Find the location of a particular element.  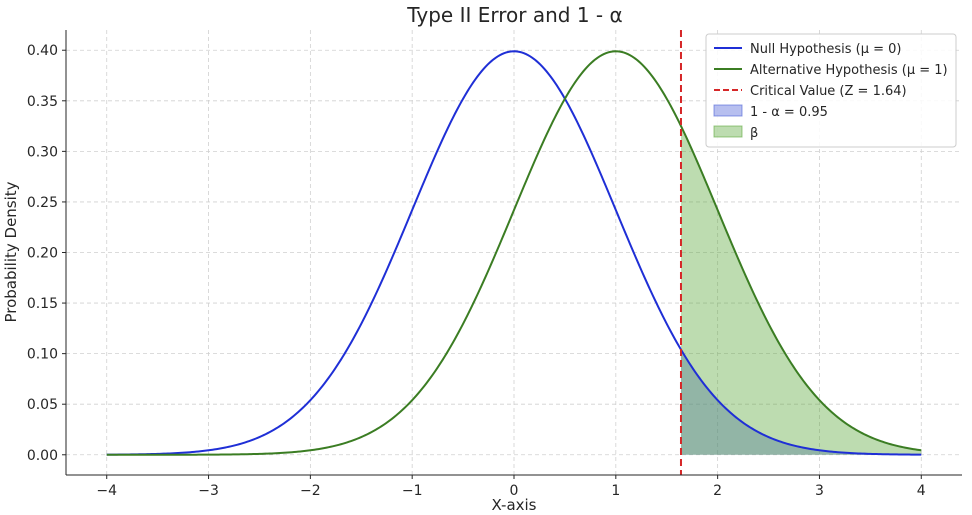

x-tick-label: 3 is located at coordinates (819, 491).